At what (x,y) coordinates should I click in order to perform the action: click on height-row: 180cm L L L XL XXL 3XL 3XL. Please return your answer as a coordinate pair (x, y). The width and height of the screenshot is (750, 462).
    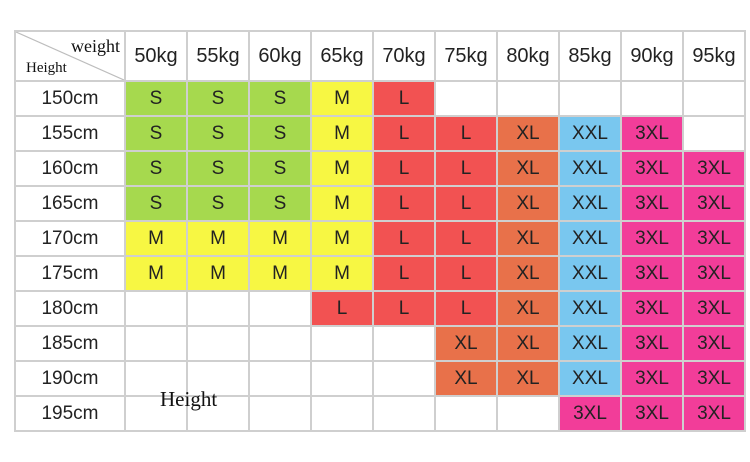
    Looking at the image, I should click on (380, 308).